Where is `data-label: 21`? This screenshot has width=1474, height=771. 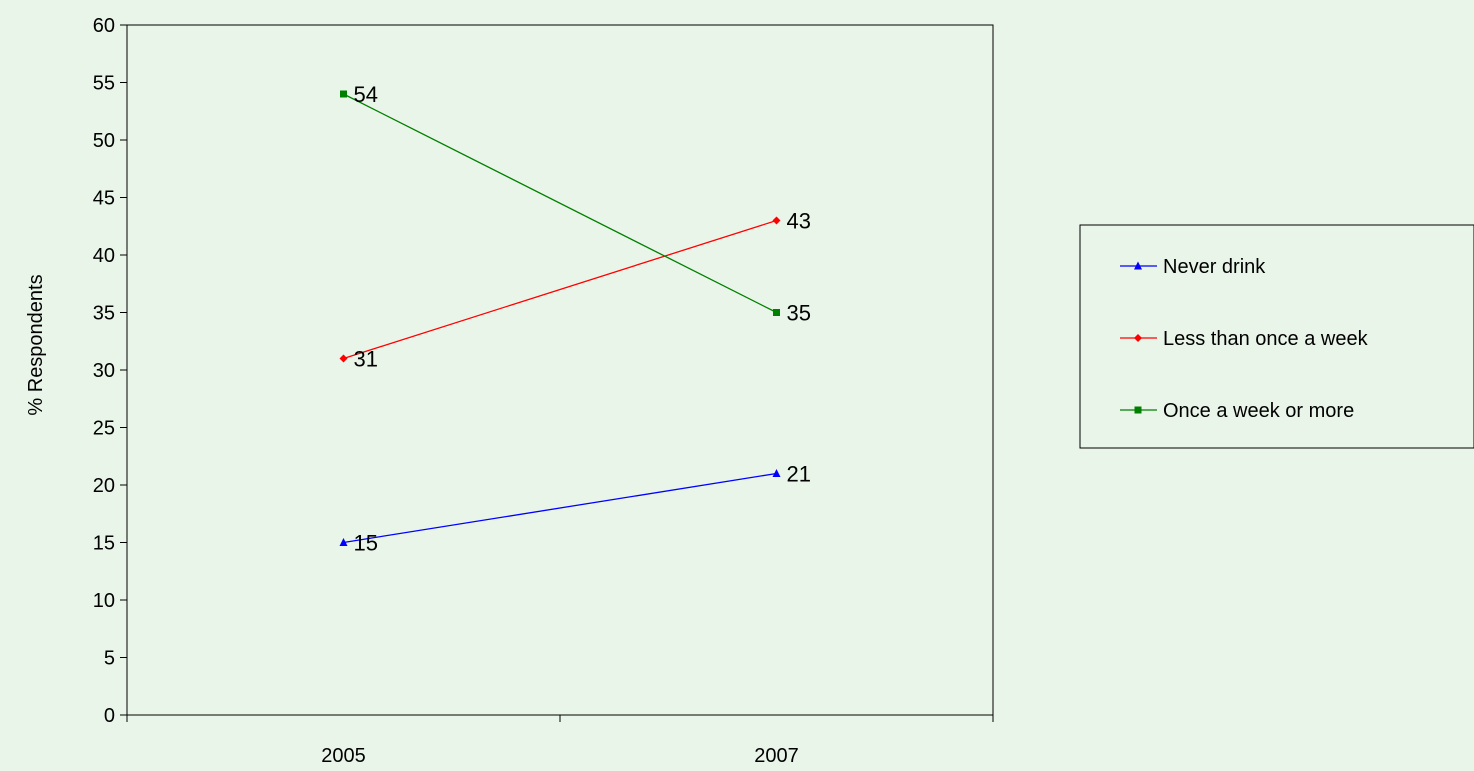 data-label: 21 is located at coordinates (799, 474).